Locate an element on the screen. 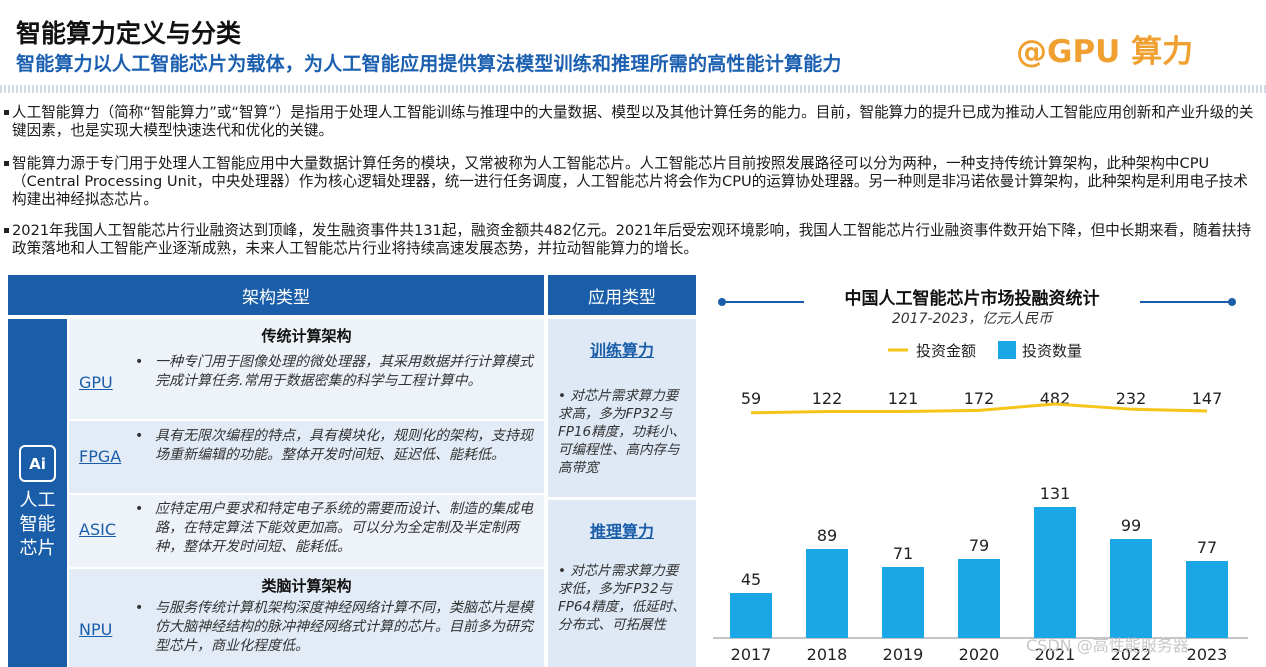  x-tick-2017: 2017 is located at coordinates (751, 654).